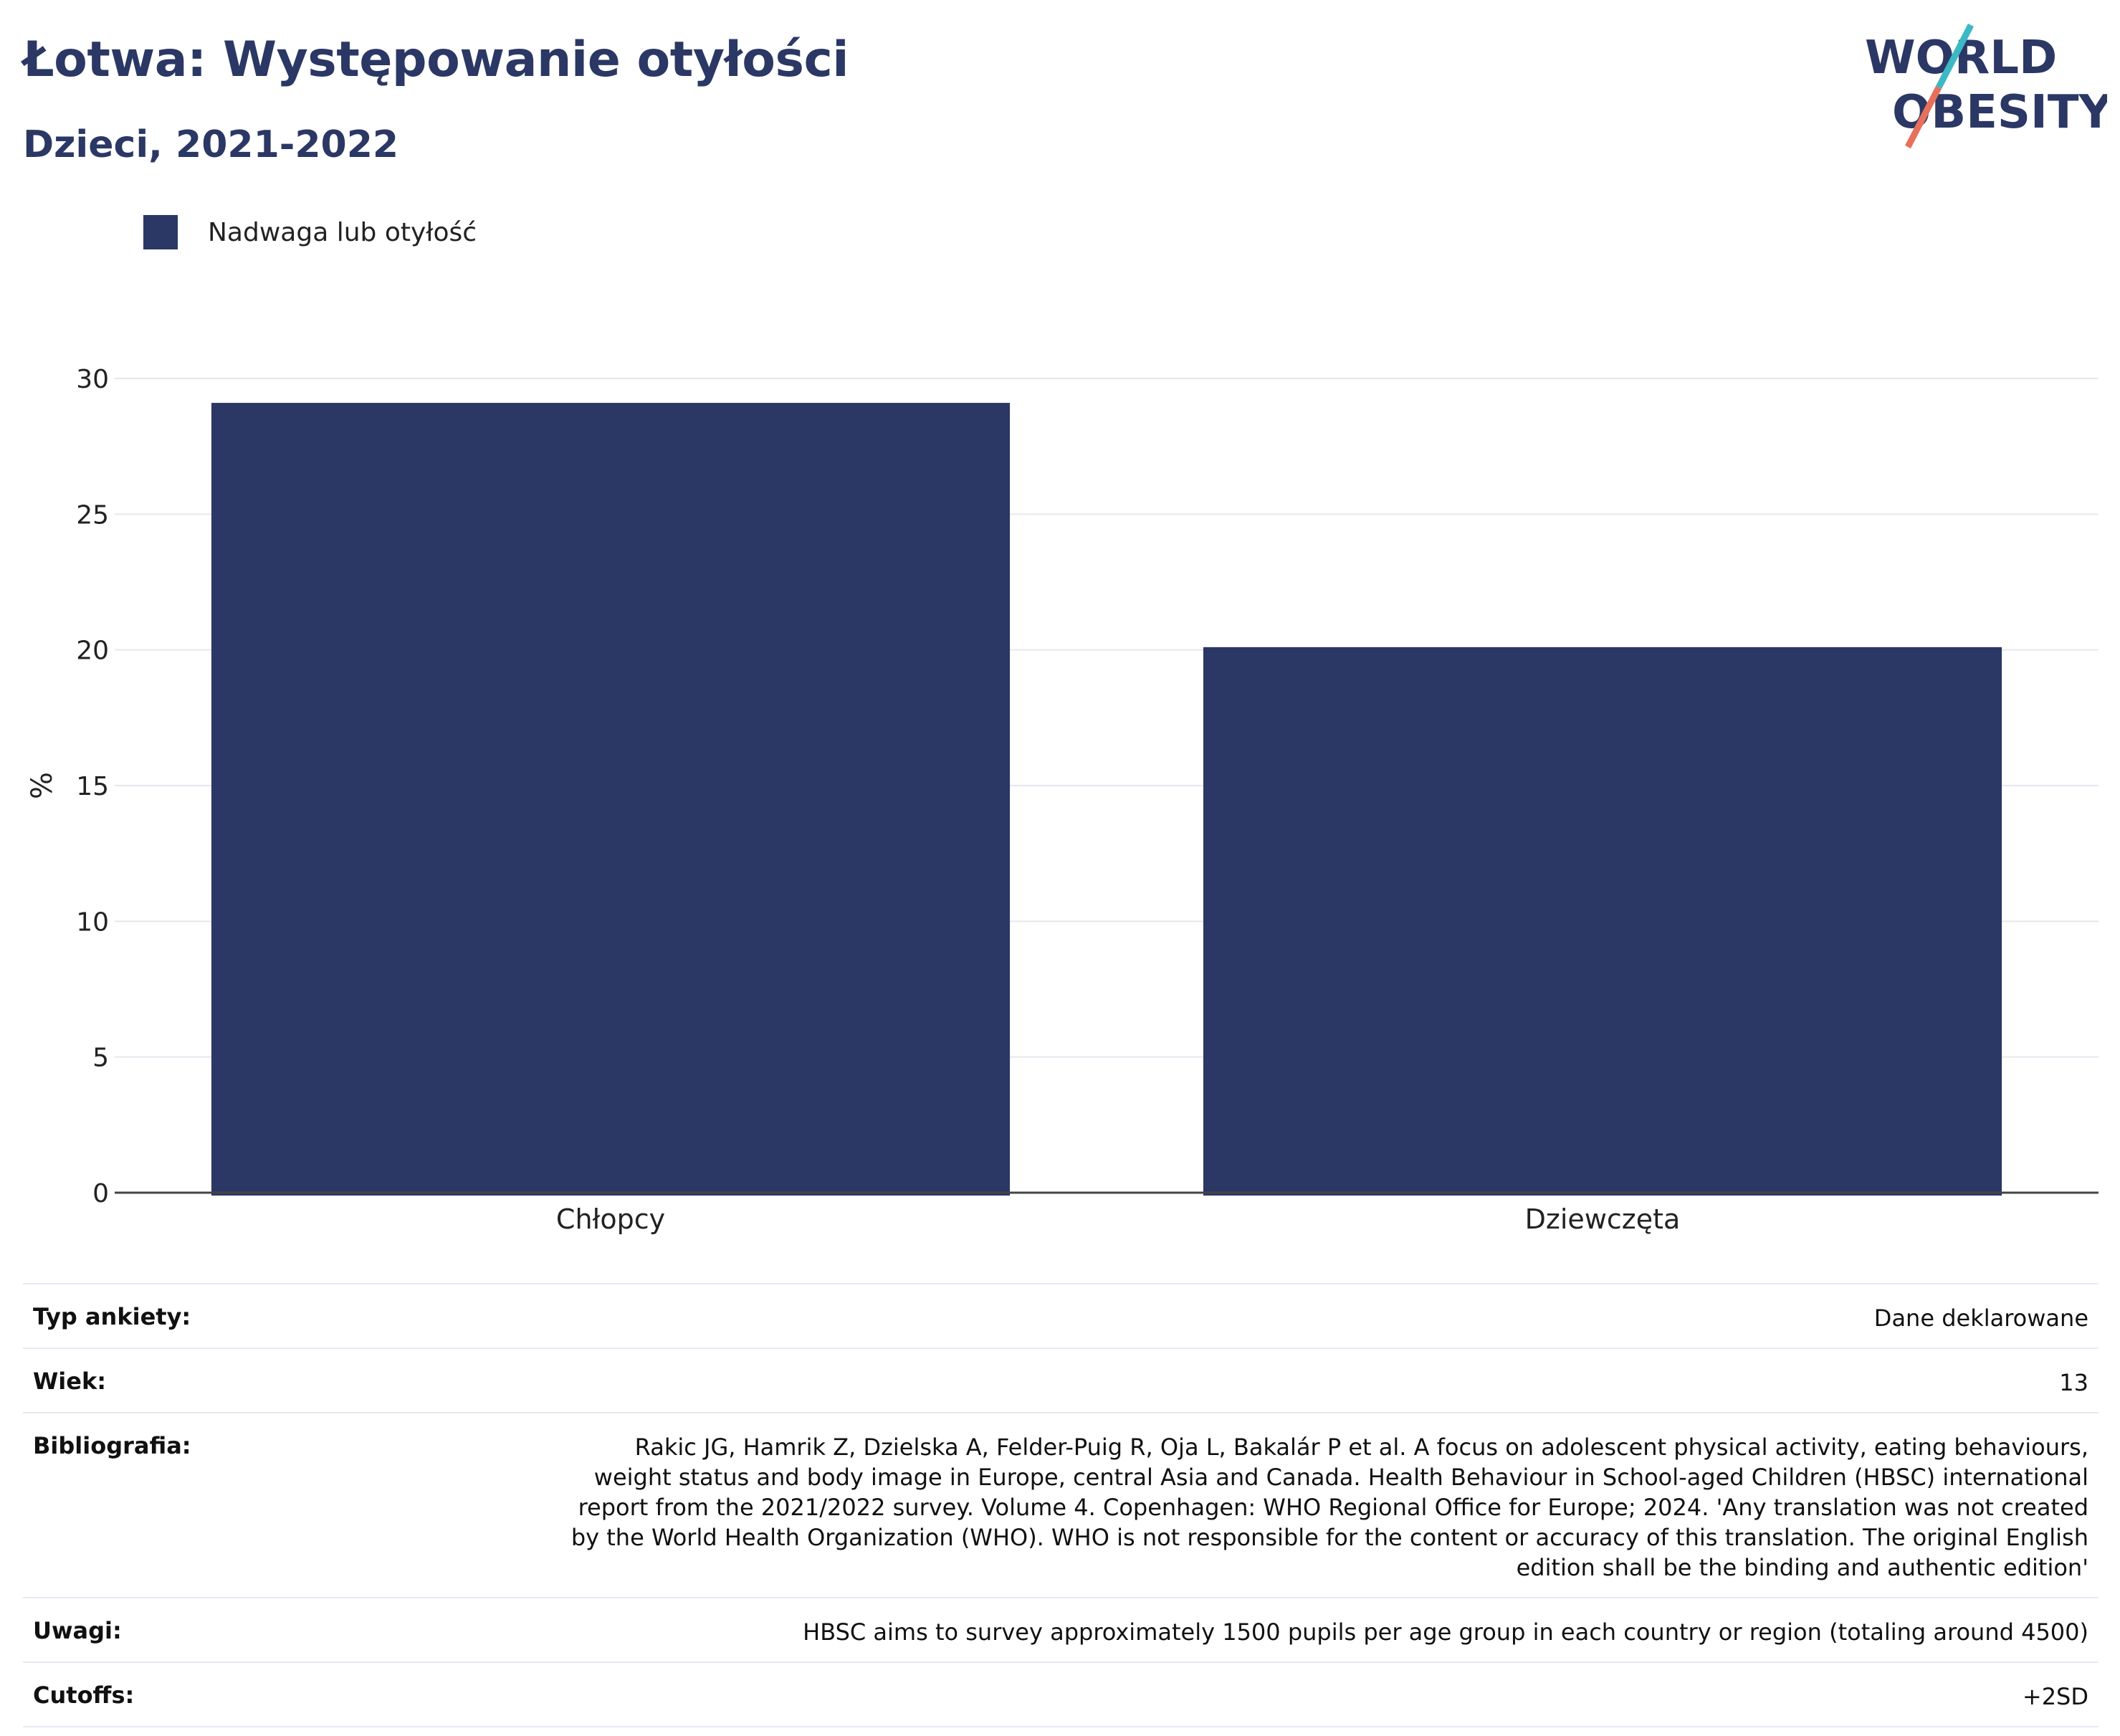 This screenshot has width=2120, height=1736. What do you see at coordinates (1955, 56) in the screenshot?
I see `logo-slash-teal` at bounding box center [1955, 56].